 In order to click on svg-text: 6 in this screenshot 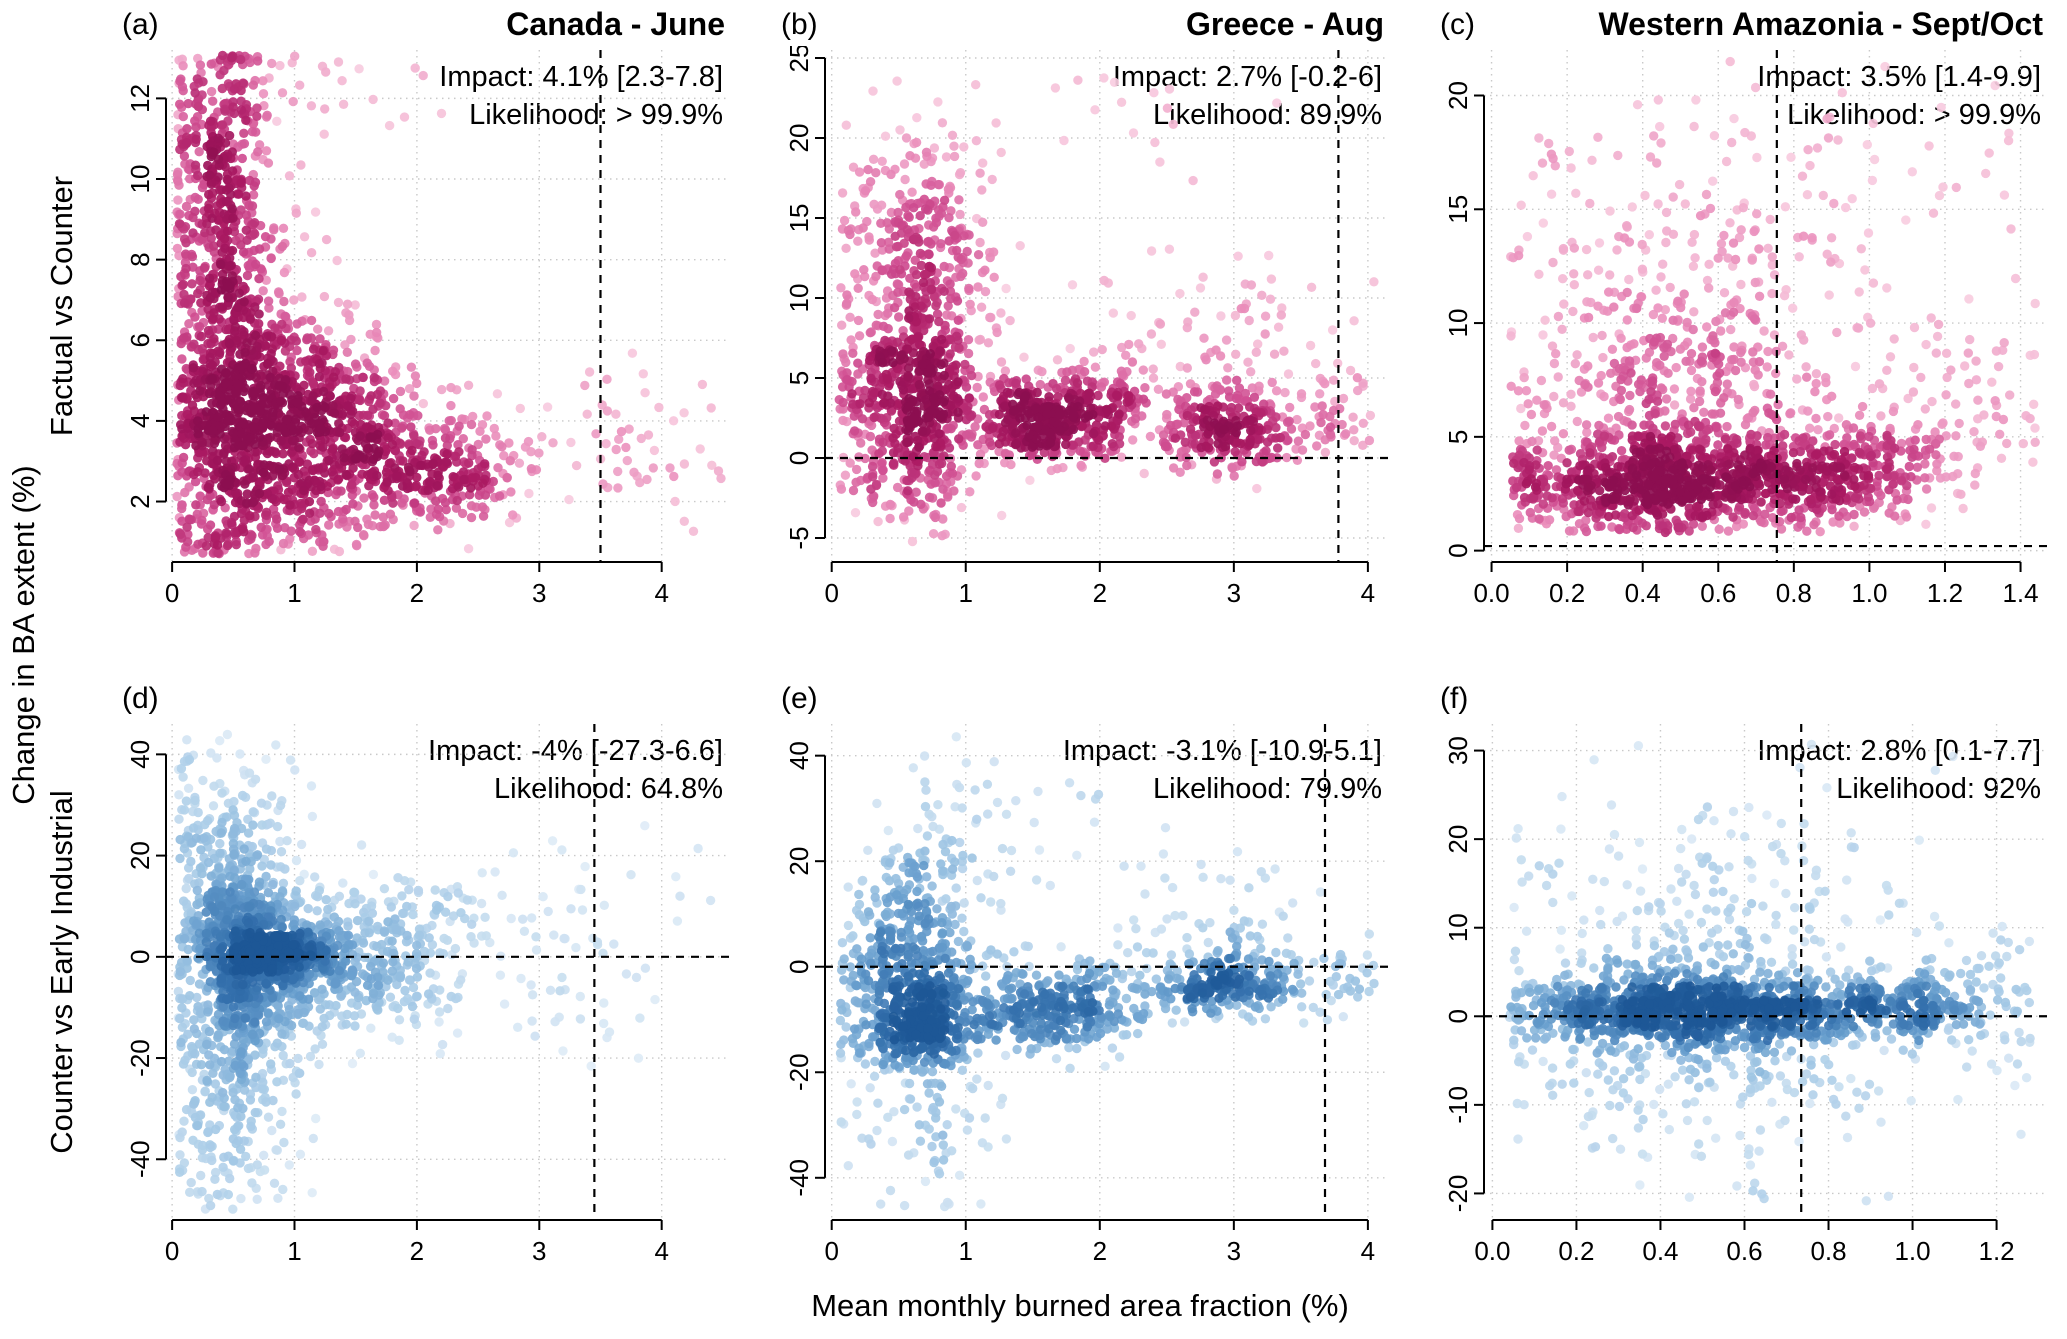, I will do `click(140, 340)`.